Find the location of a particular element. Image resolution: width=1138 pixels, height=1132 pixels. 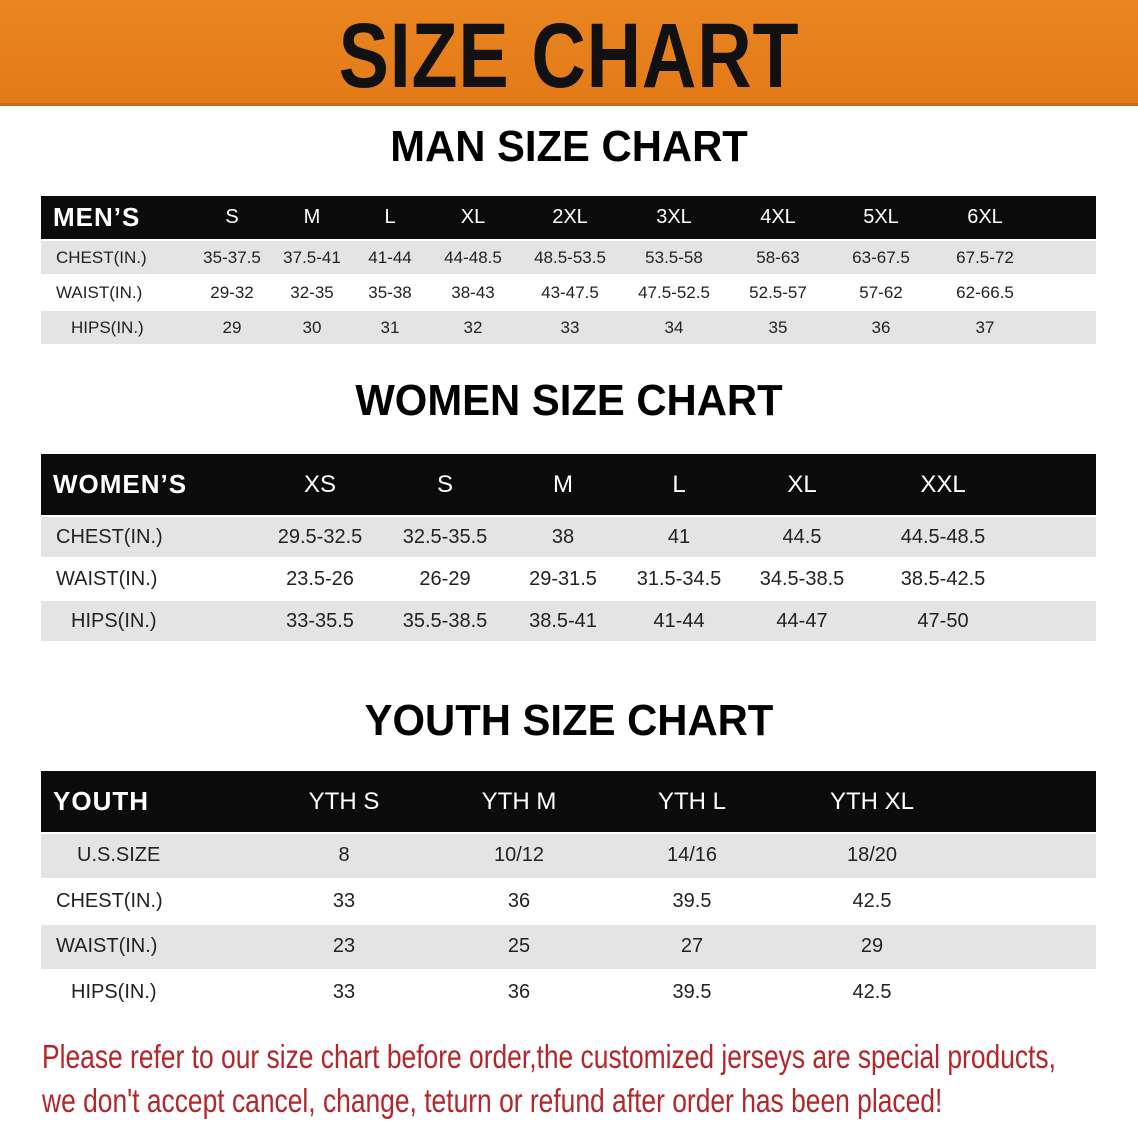

banner-title: SIZE CHART is located at coordinates (569, 56).